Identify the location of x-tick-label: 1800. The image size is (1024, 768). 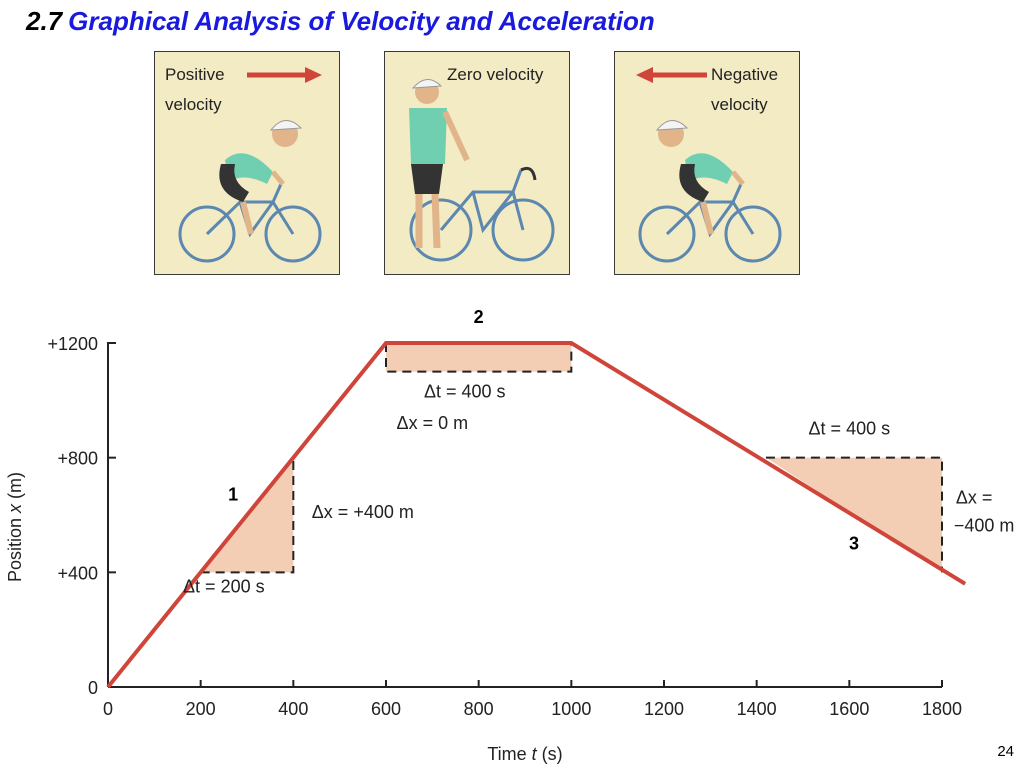
(942, 709).